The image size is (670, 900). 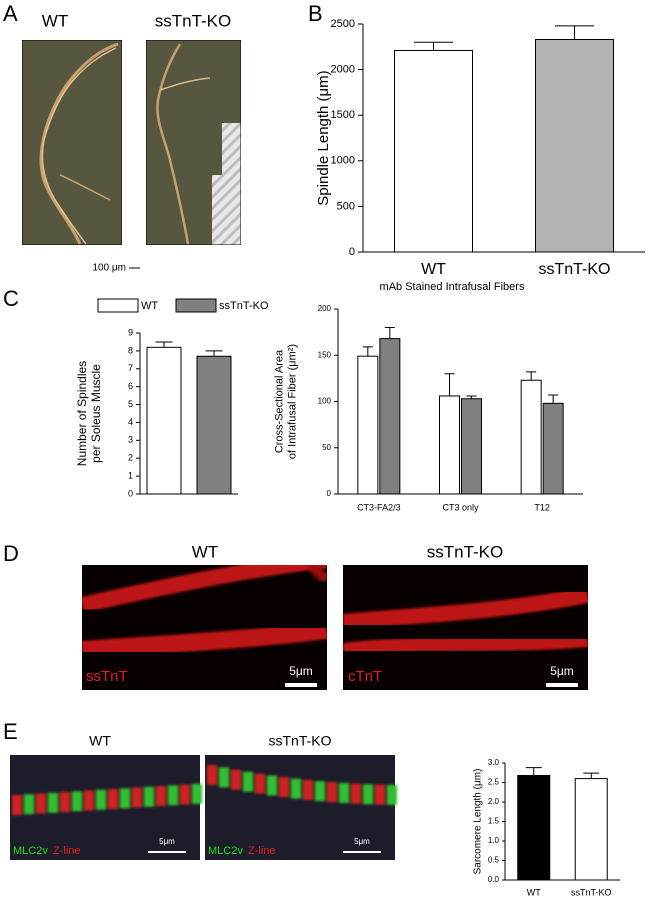 I want to click on chart-title: mAb Stained Intrafusal Fibers, so click(x=452, y=287).